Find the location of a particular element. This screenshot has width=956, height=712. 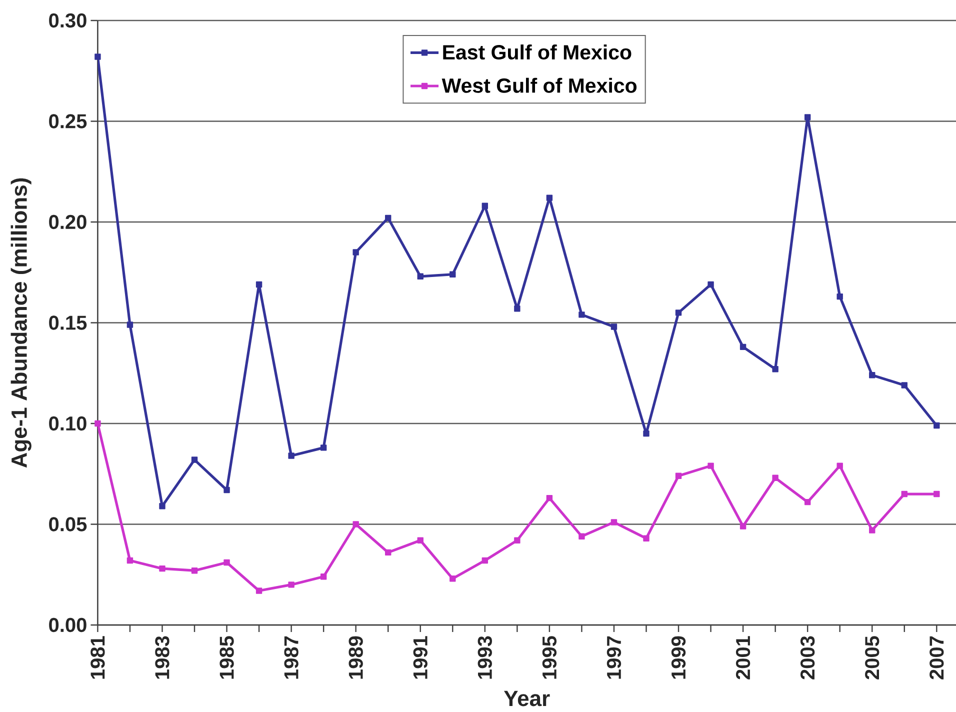

y-axis-title: Age-1 Abundance (millions) is located at coordinates (21, 323).